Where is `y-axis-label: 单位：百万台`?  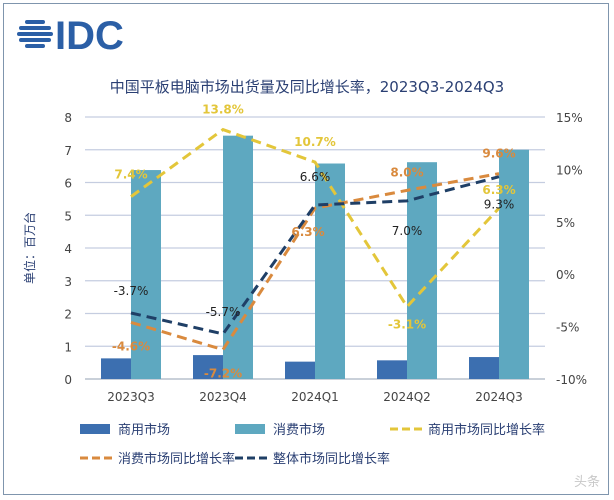
y-axis-label: 单位：百万台 is located at coordinates (29, 248).